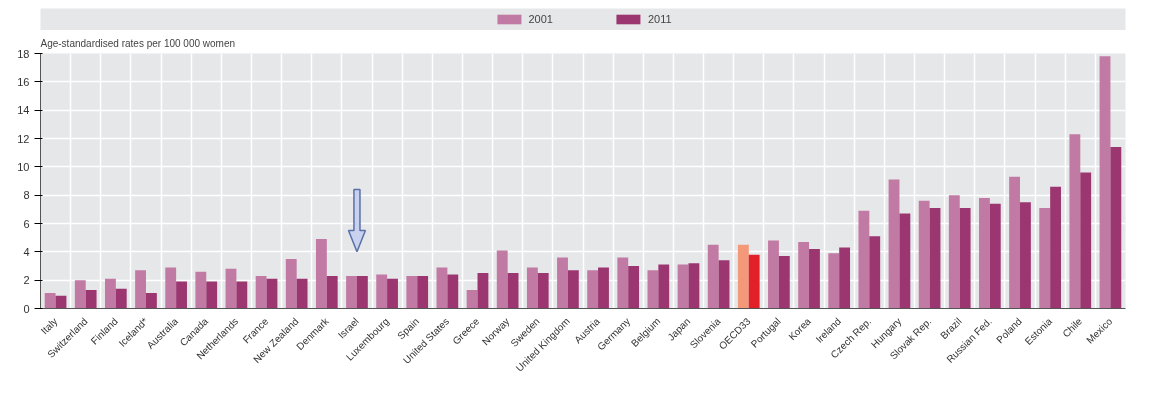 The height and width of the screenshot is (403, 1153). What do you see at coordinates (138, 43) in the screenshot?
I see `y-axis-title: Age-standardised rates per 100 000 women` at bounding box center [138, 43].